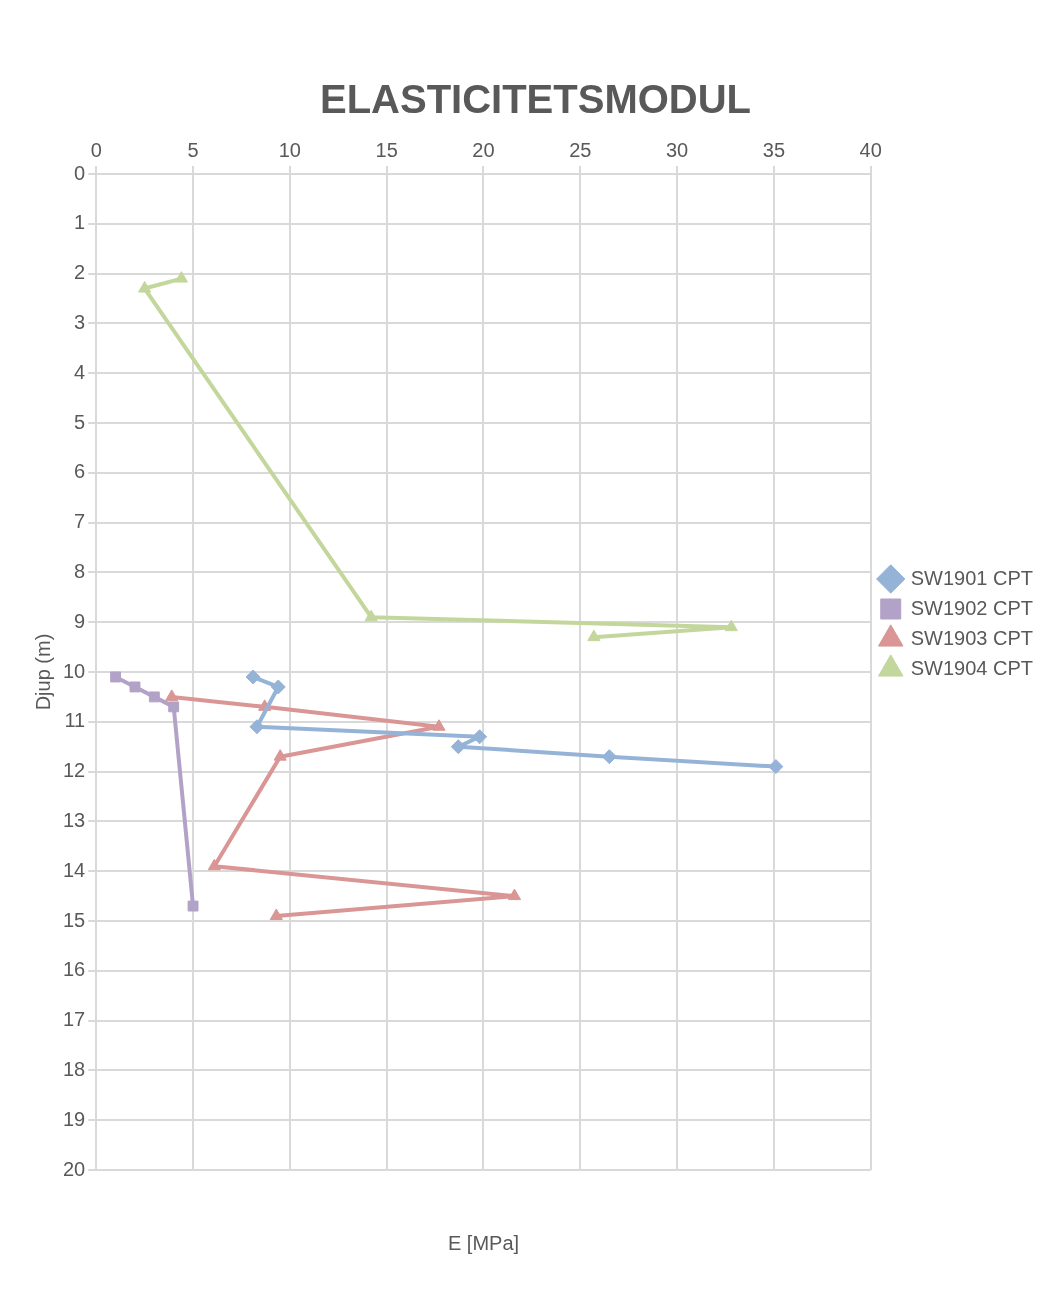 This screenshot has height=1298, width=1061. What do you see at coordinates (535, 99) in the screenshot?
I see `chart-title: ELASTICITETSMODUL` at bounding box center [535, 99].